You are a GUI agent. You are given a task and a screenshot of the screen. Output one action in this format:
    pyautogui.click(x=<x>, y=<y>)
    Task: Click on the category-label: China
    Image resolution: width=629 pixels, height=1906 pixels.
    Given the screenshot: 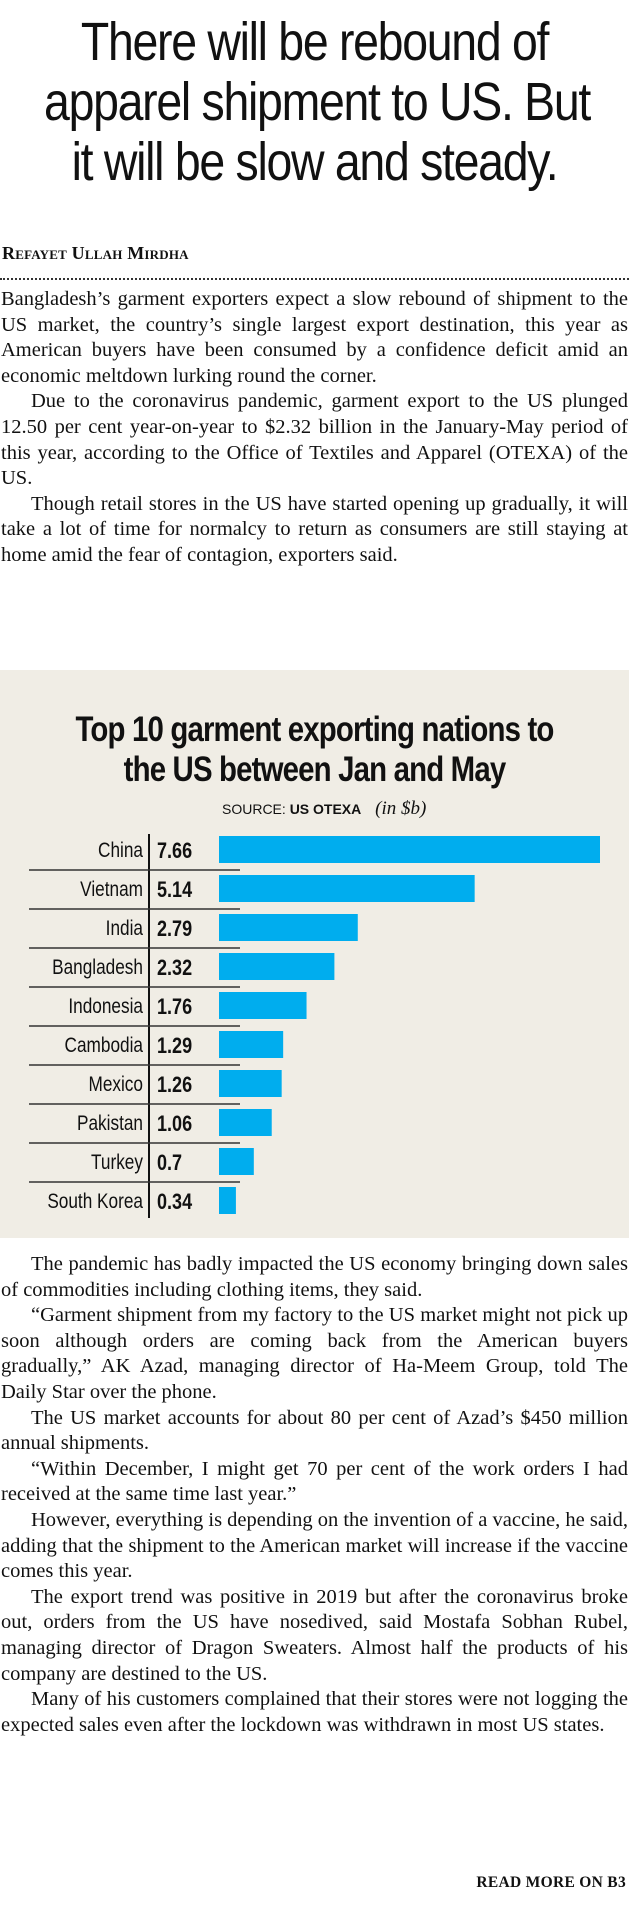 What is the action you would take?
    pyautogui.click(x=120, y=851)
    